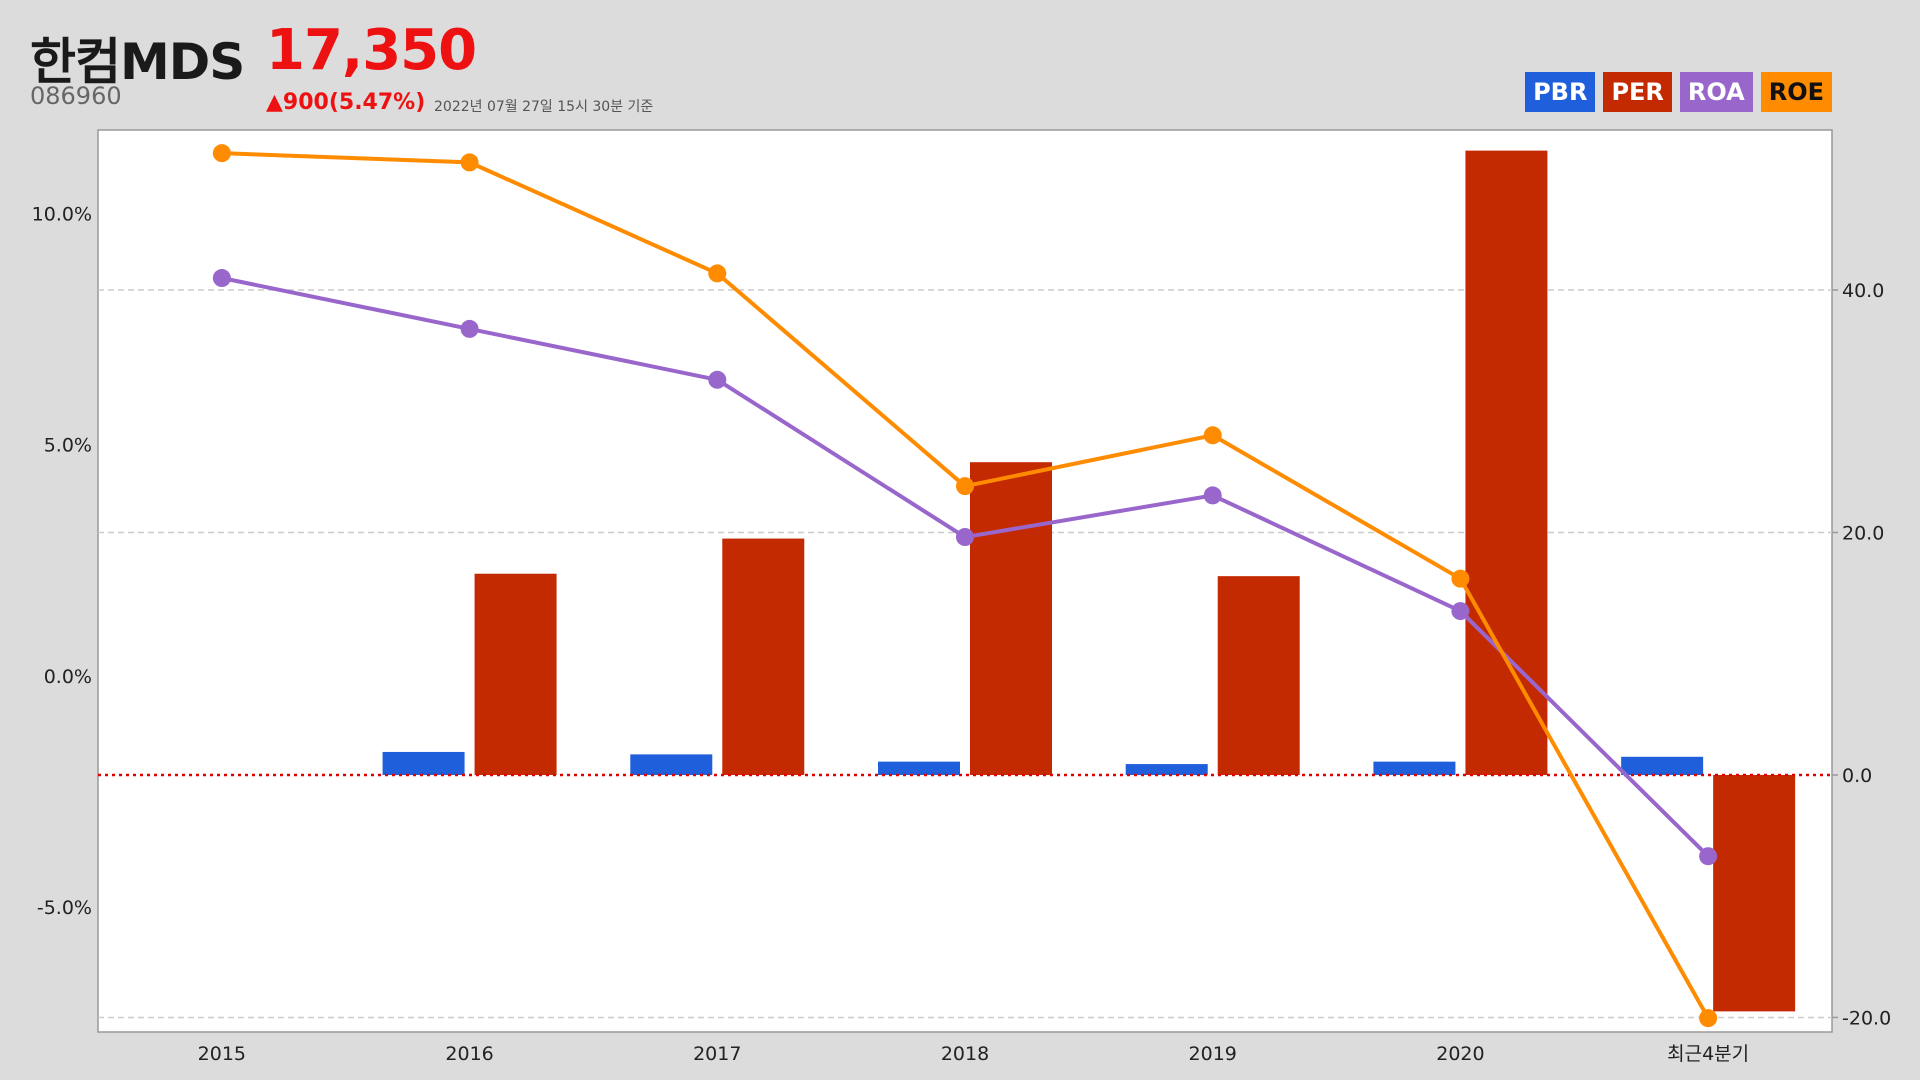  What do you see at coordinates (1708, 1054) in the screenshot?
I see `x-tick-label: 최근4분기` at bounding box center [1708, 1054].